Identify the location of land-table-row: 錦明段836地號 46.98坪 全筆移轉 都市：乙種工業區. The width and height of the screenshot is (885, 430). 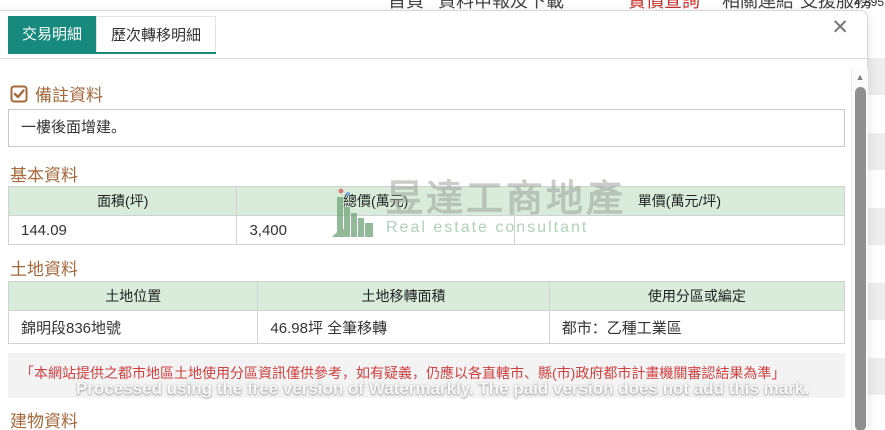
(426, 327).